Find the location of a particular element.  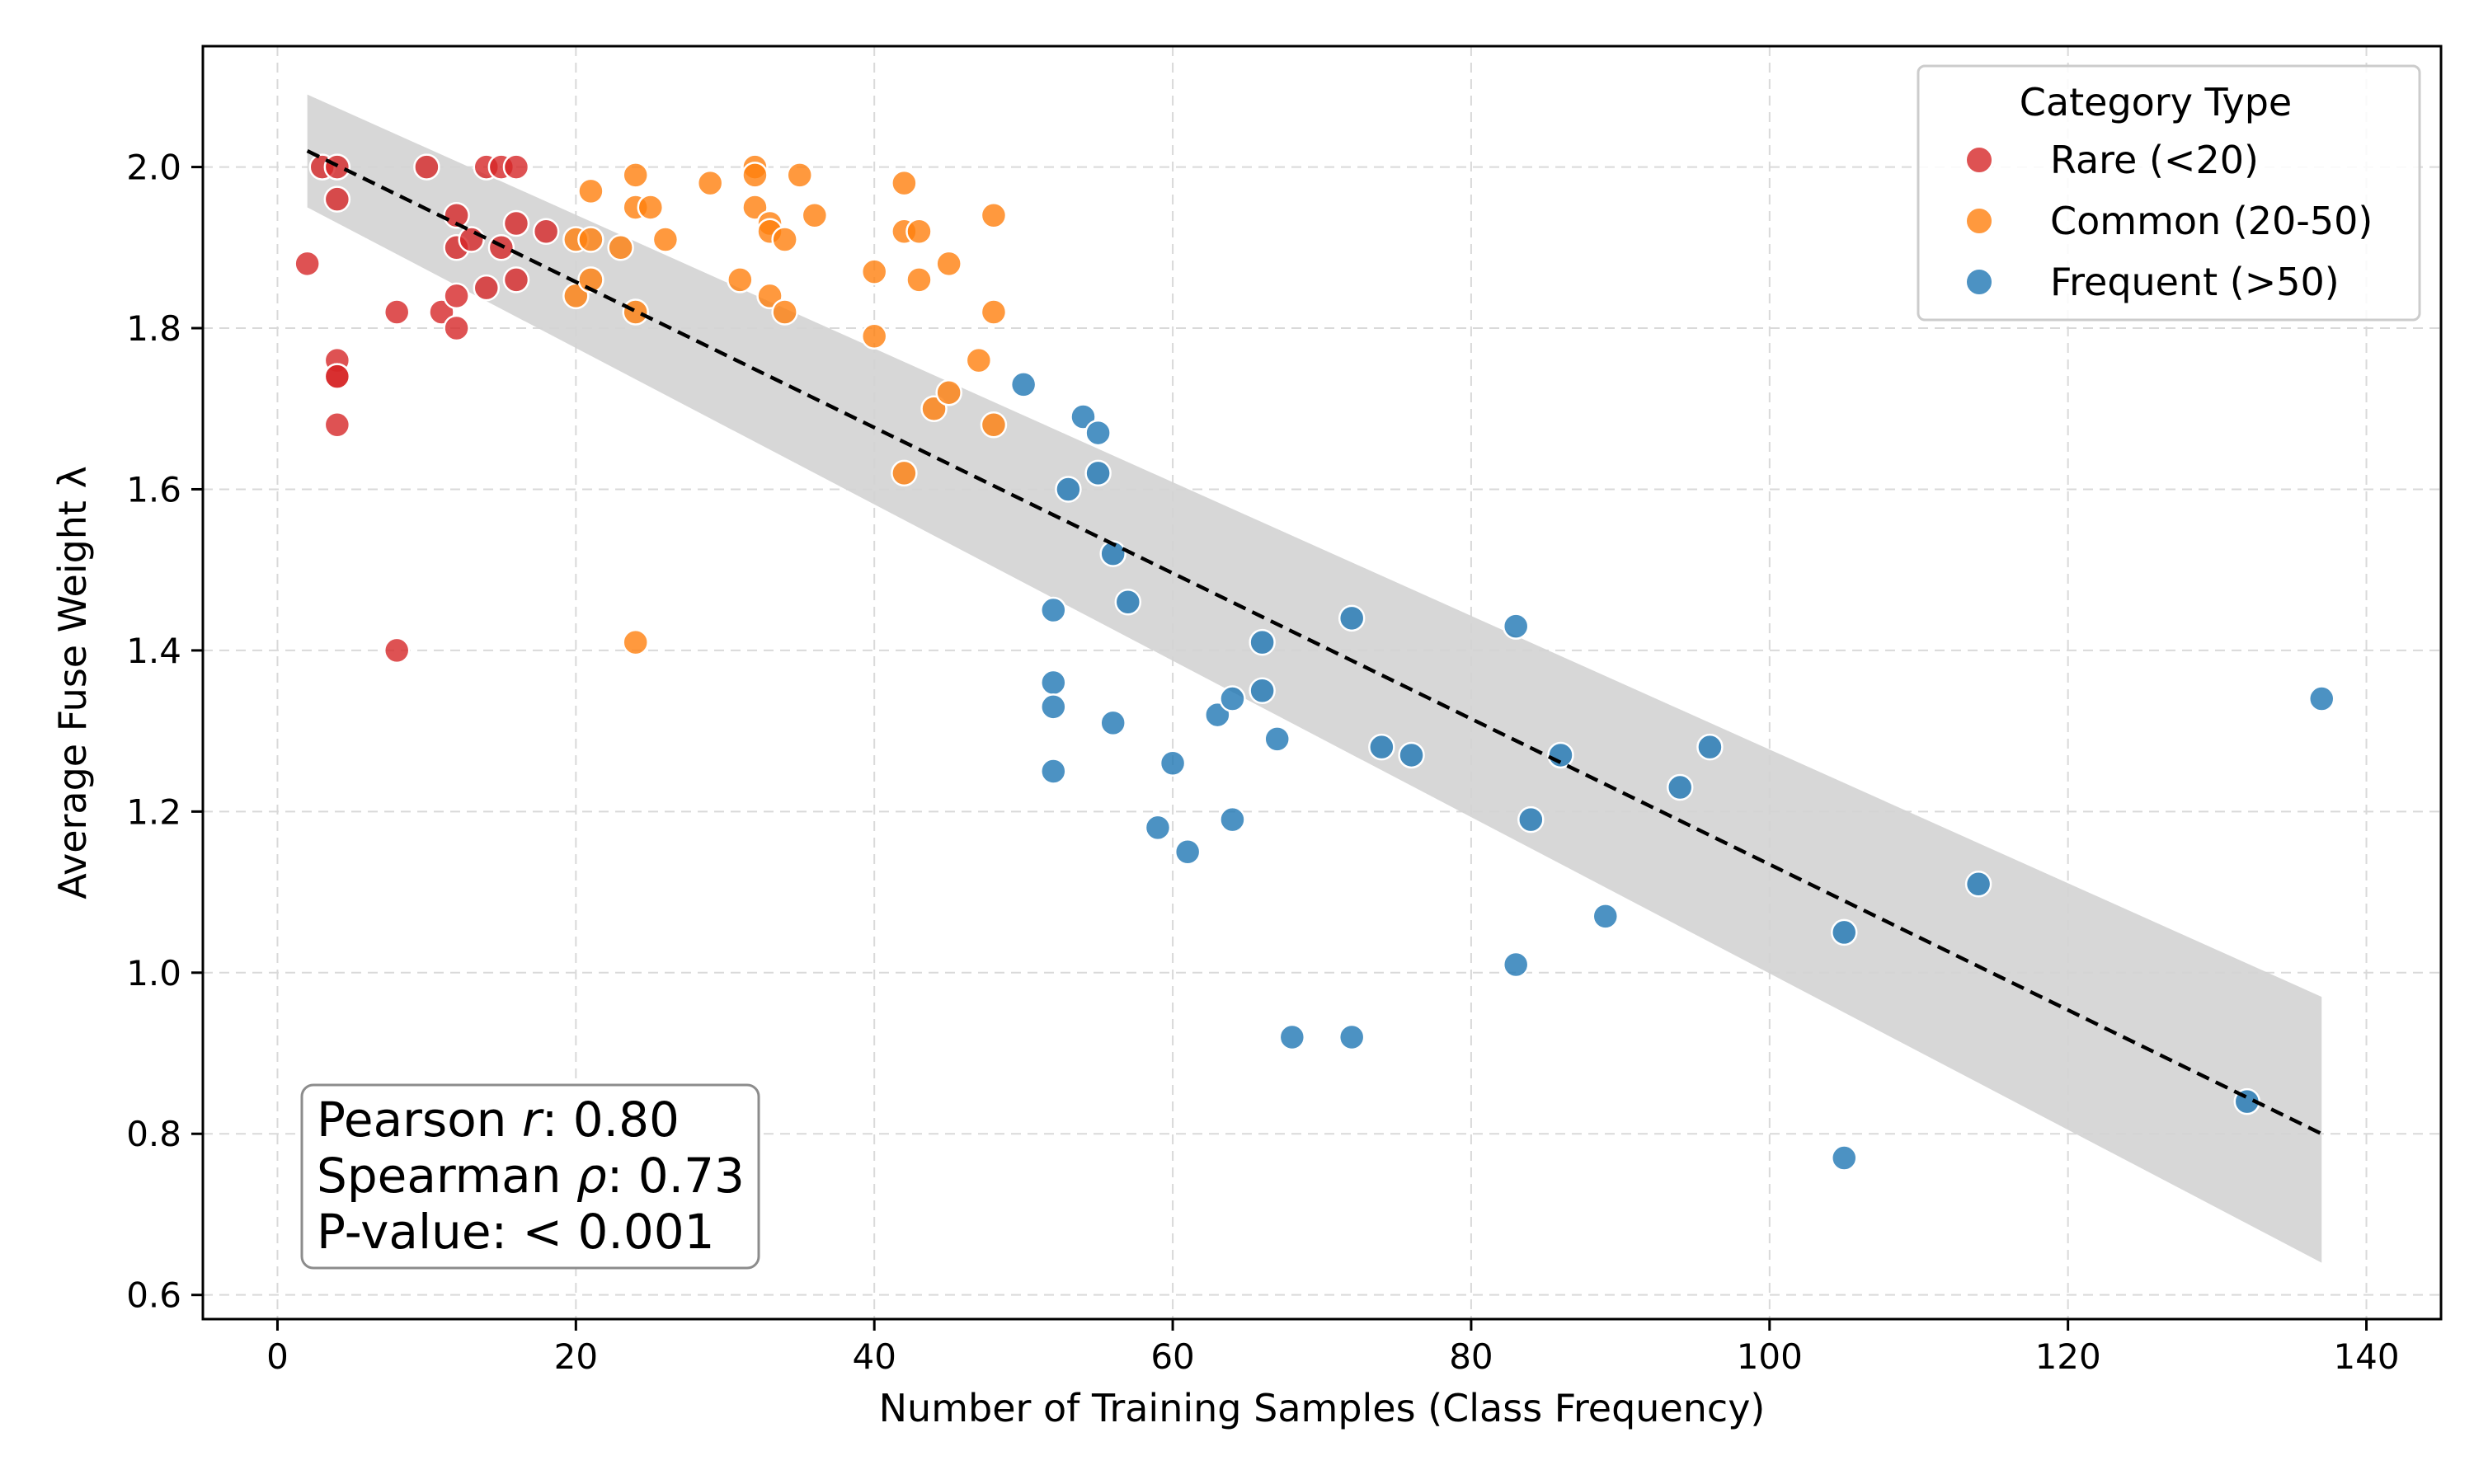

stats-line-2-value: < 0.001 is located at coordinates (618, 1232).